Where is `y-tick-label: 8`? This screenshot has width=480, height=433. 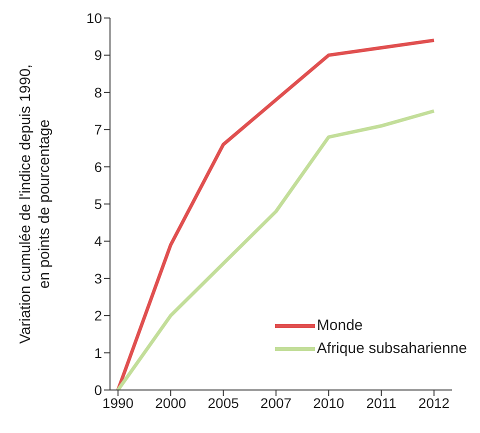
y-tick-label: 8 is located at coordinates (98, 92).